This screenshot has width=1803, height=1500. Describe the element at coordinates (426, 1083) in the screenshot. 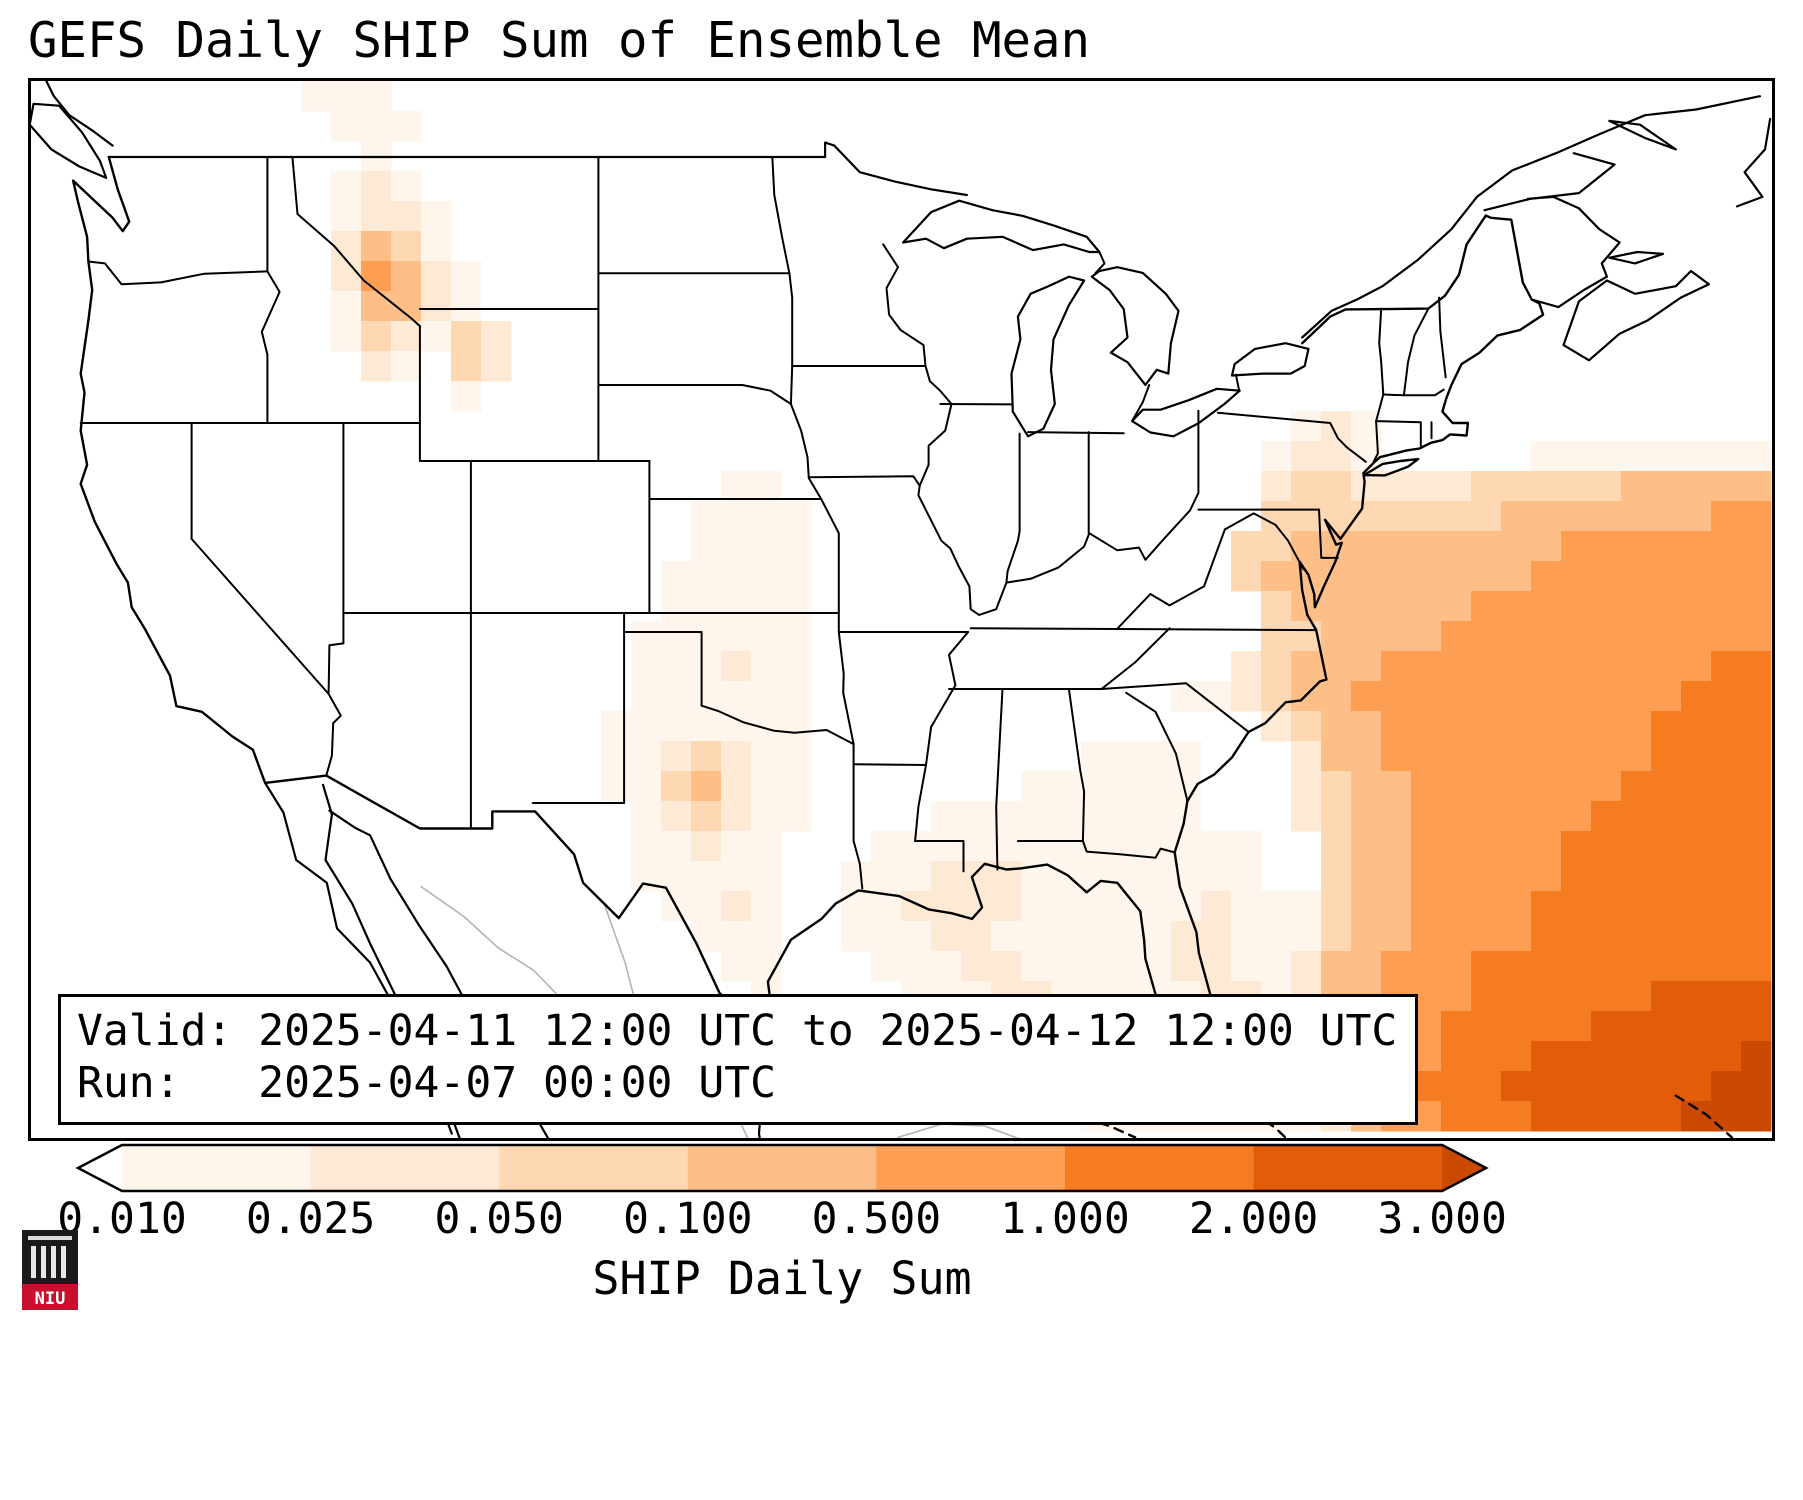

I see `run-time-text: Run: 2025-04-07 00:00 UTC` at that location.